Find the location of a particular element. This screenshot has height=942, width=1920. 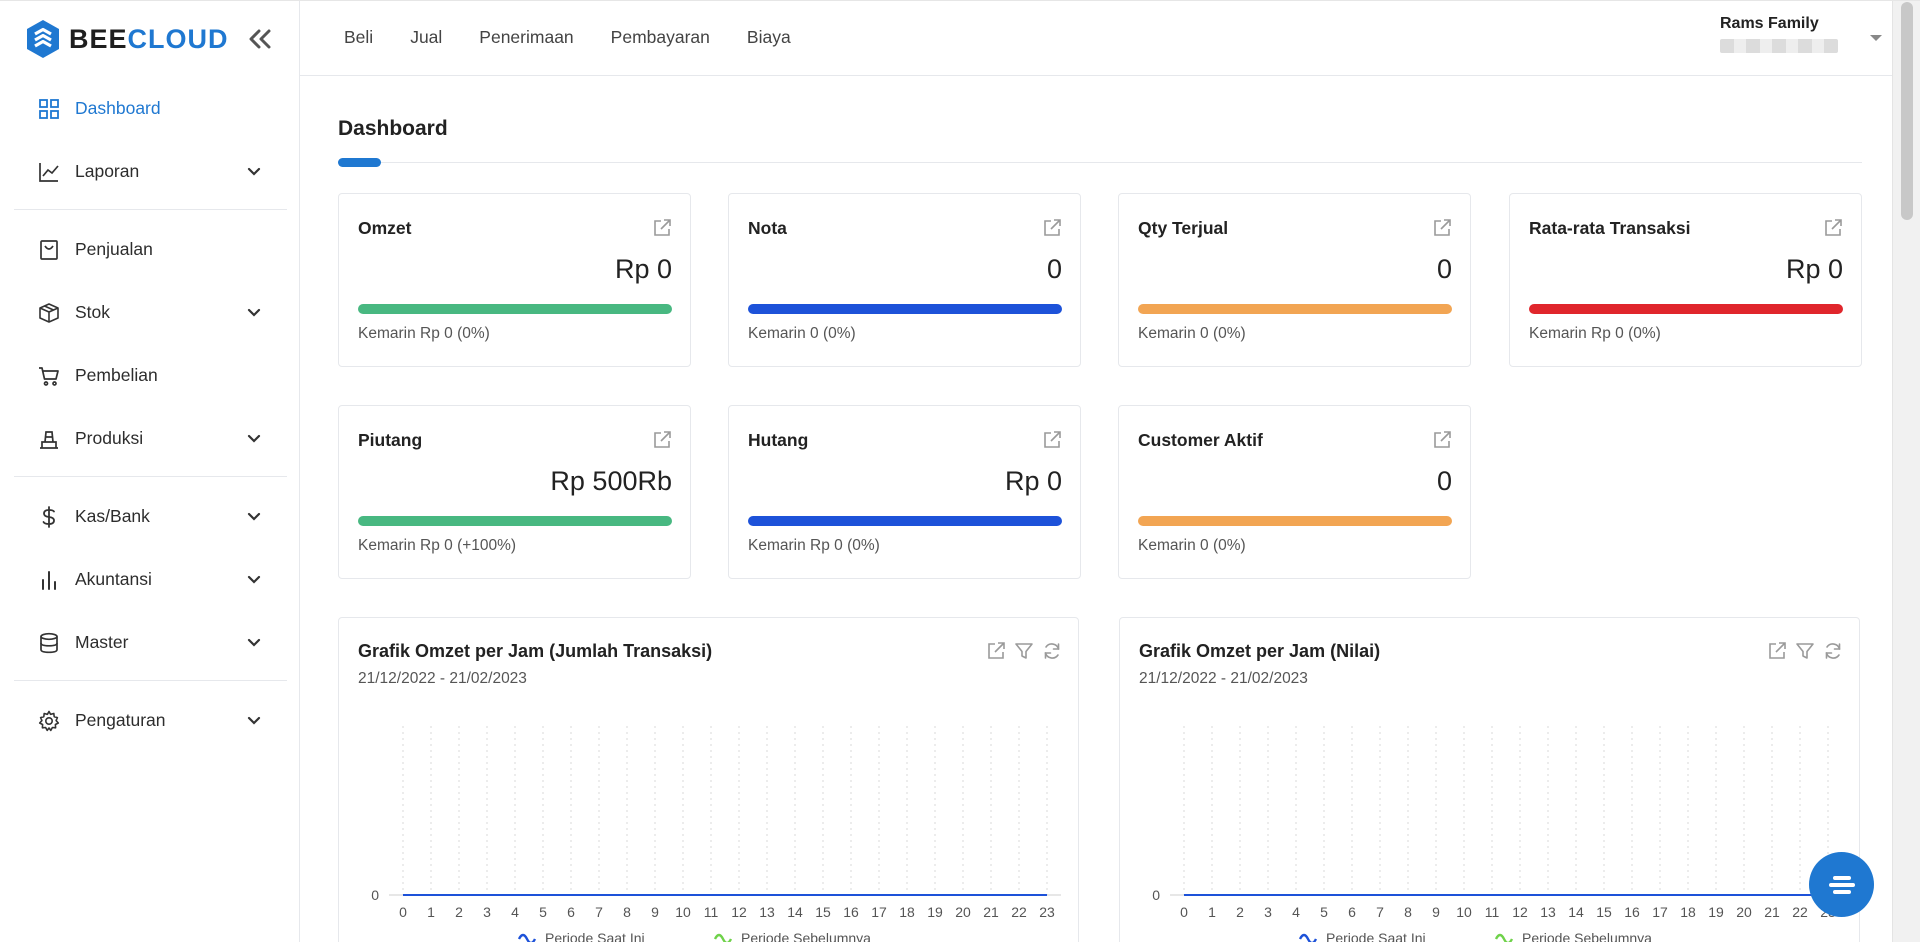

sidebar-item-pengaturan: Pengaturan is located at coordinates (149, 720).